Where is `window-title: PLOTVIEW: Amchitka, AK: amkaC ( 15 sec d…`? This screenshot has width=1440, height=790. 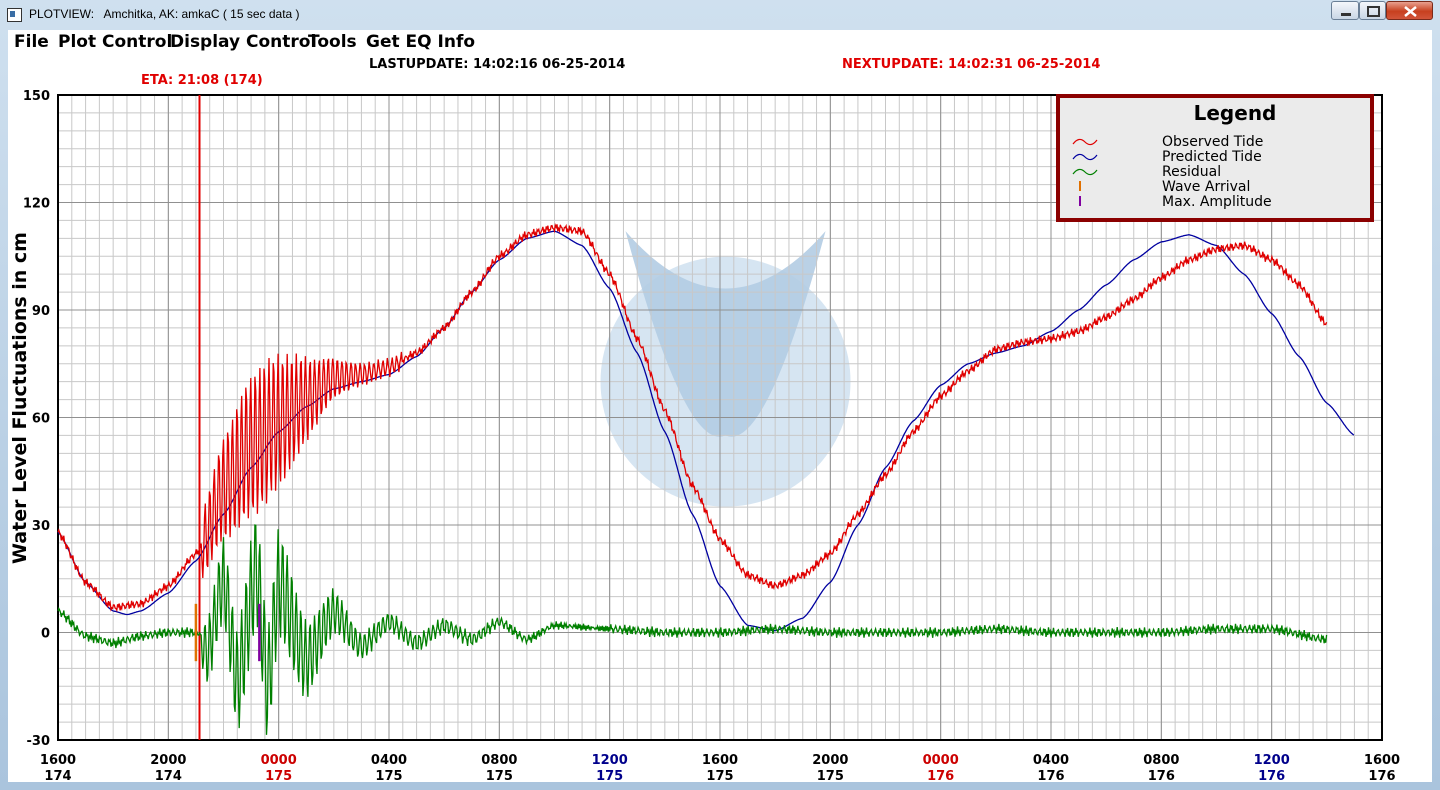
window-title: PLOTVIEW: Amchitka, AK: amkaC ( 15 sec d… is located at coordinates (164, 14).